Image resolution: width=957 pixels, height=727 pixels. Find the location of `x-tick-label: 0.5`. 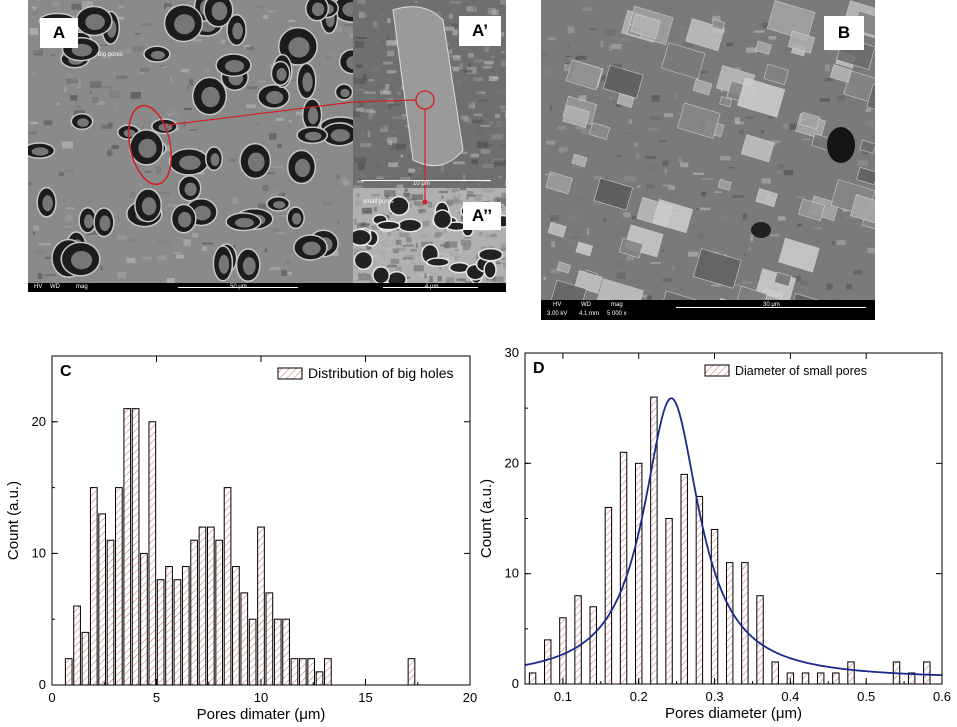

x-tick-label: 0.5 is located at coordinates (866, 696).